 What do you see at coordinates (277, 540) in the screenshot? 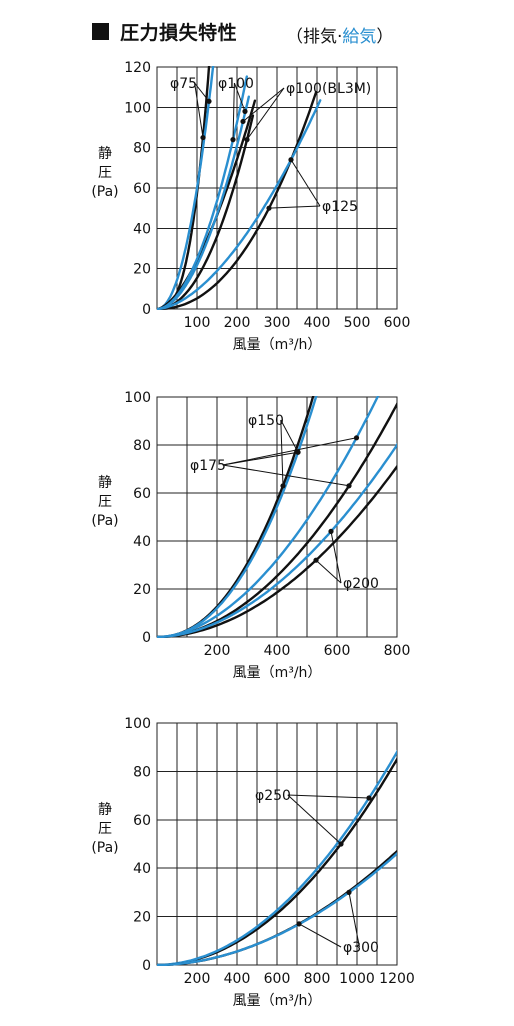
I see `series-line-200-supply` at bounding box center [277, 540].